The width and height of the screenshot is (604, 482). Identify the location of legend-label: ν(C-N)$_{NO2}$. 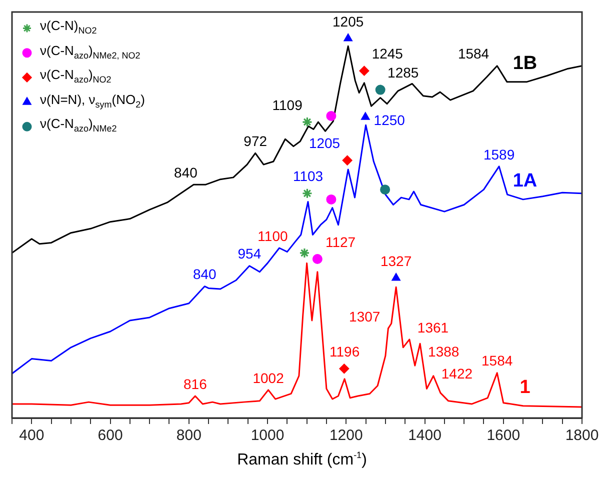
(68, 27).